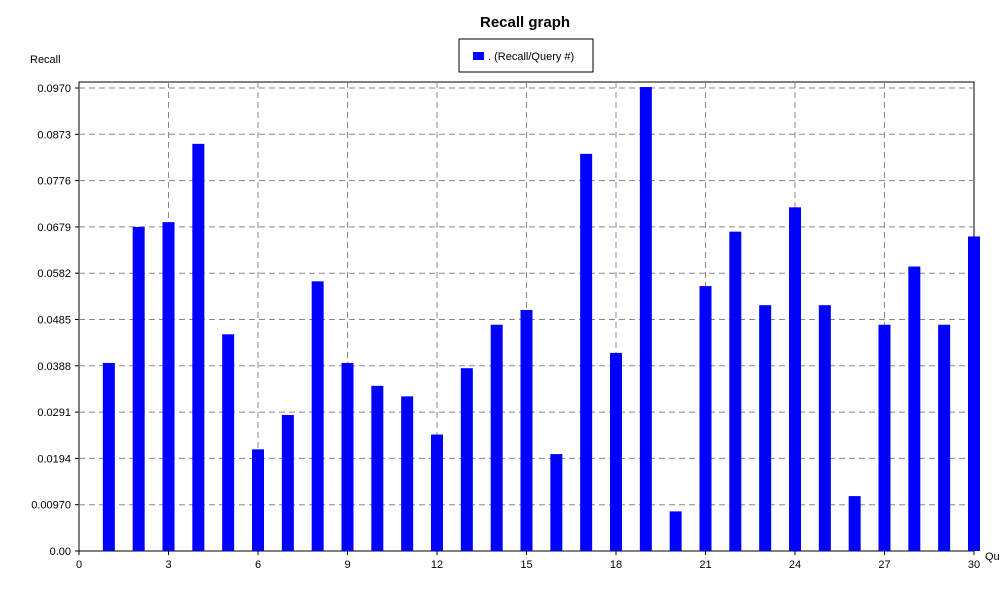  Describe the element at coordinates (531, 57) in the screenshot. I see `legend-label: . (Recall/Query #)` at that location.